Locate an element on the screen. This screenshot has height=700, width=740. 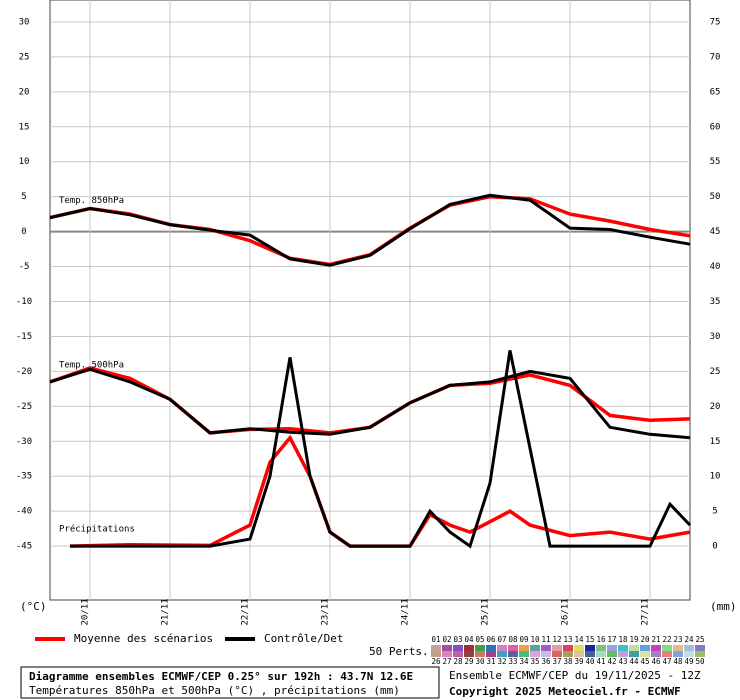
y2-tick-label: 75 is located at coordinates (715, 22).